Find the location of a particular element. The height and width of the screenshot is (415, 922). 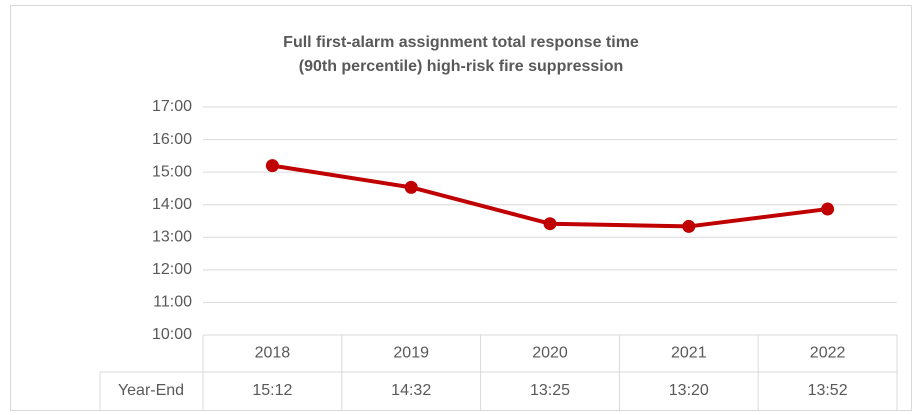

x-tick-label: 2020 is located at coordinates (550, 353).